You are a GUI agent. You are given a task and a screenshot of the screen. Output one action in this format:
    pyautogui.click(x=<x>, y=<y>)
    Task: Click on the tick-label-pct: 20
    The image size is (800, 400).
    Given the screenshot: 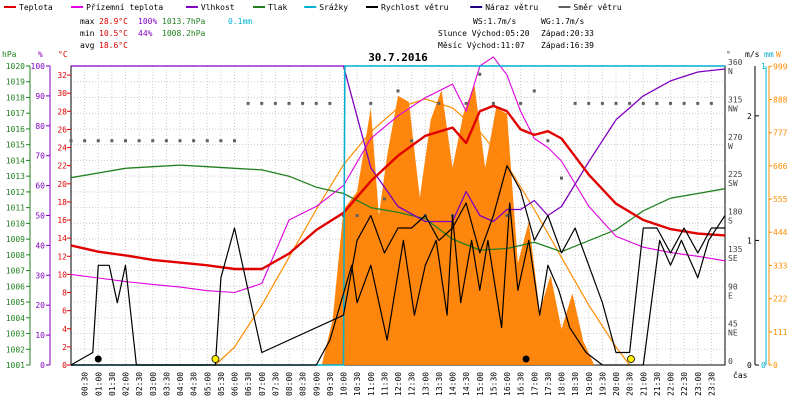 What is the action you would take?
    pyautogui.click(x=40, y=305)
    